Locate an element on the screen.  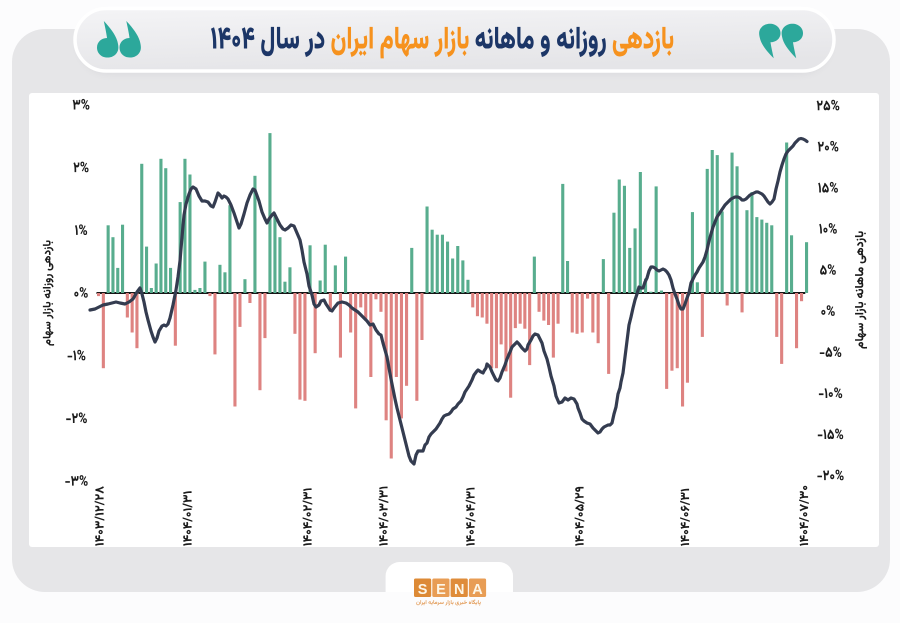
svg-text: A is located at coordinates (477, 590).